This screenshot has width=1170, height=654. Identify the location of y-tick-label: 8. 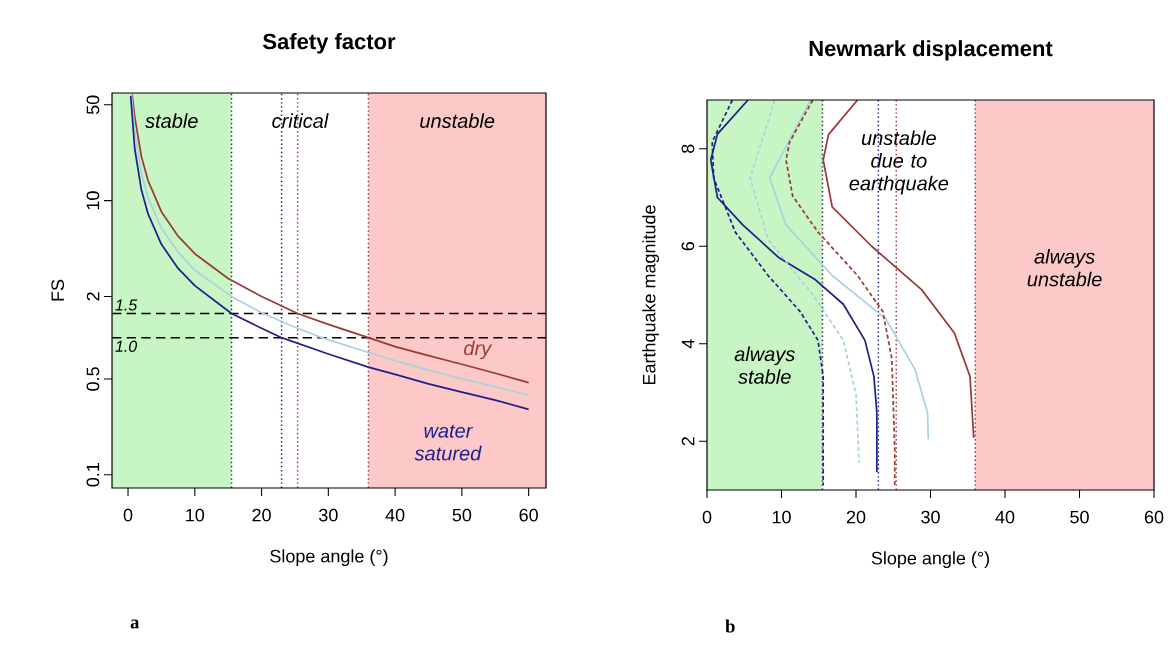
(688, 148).